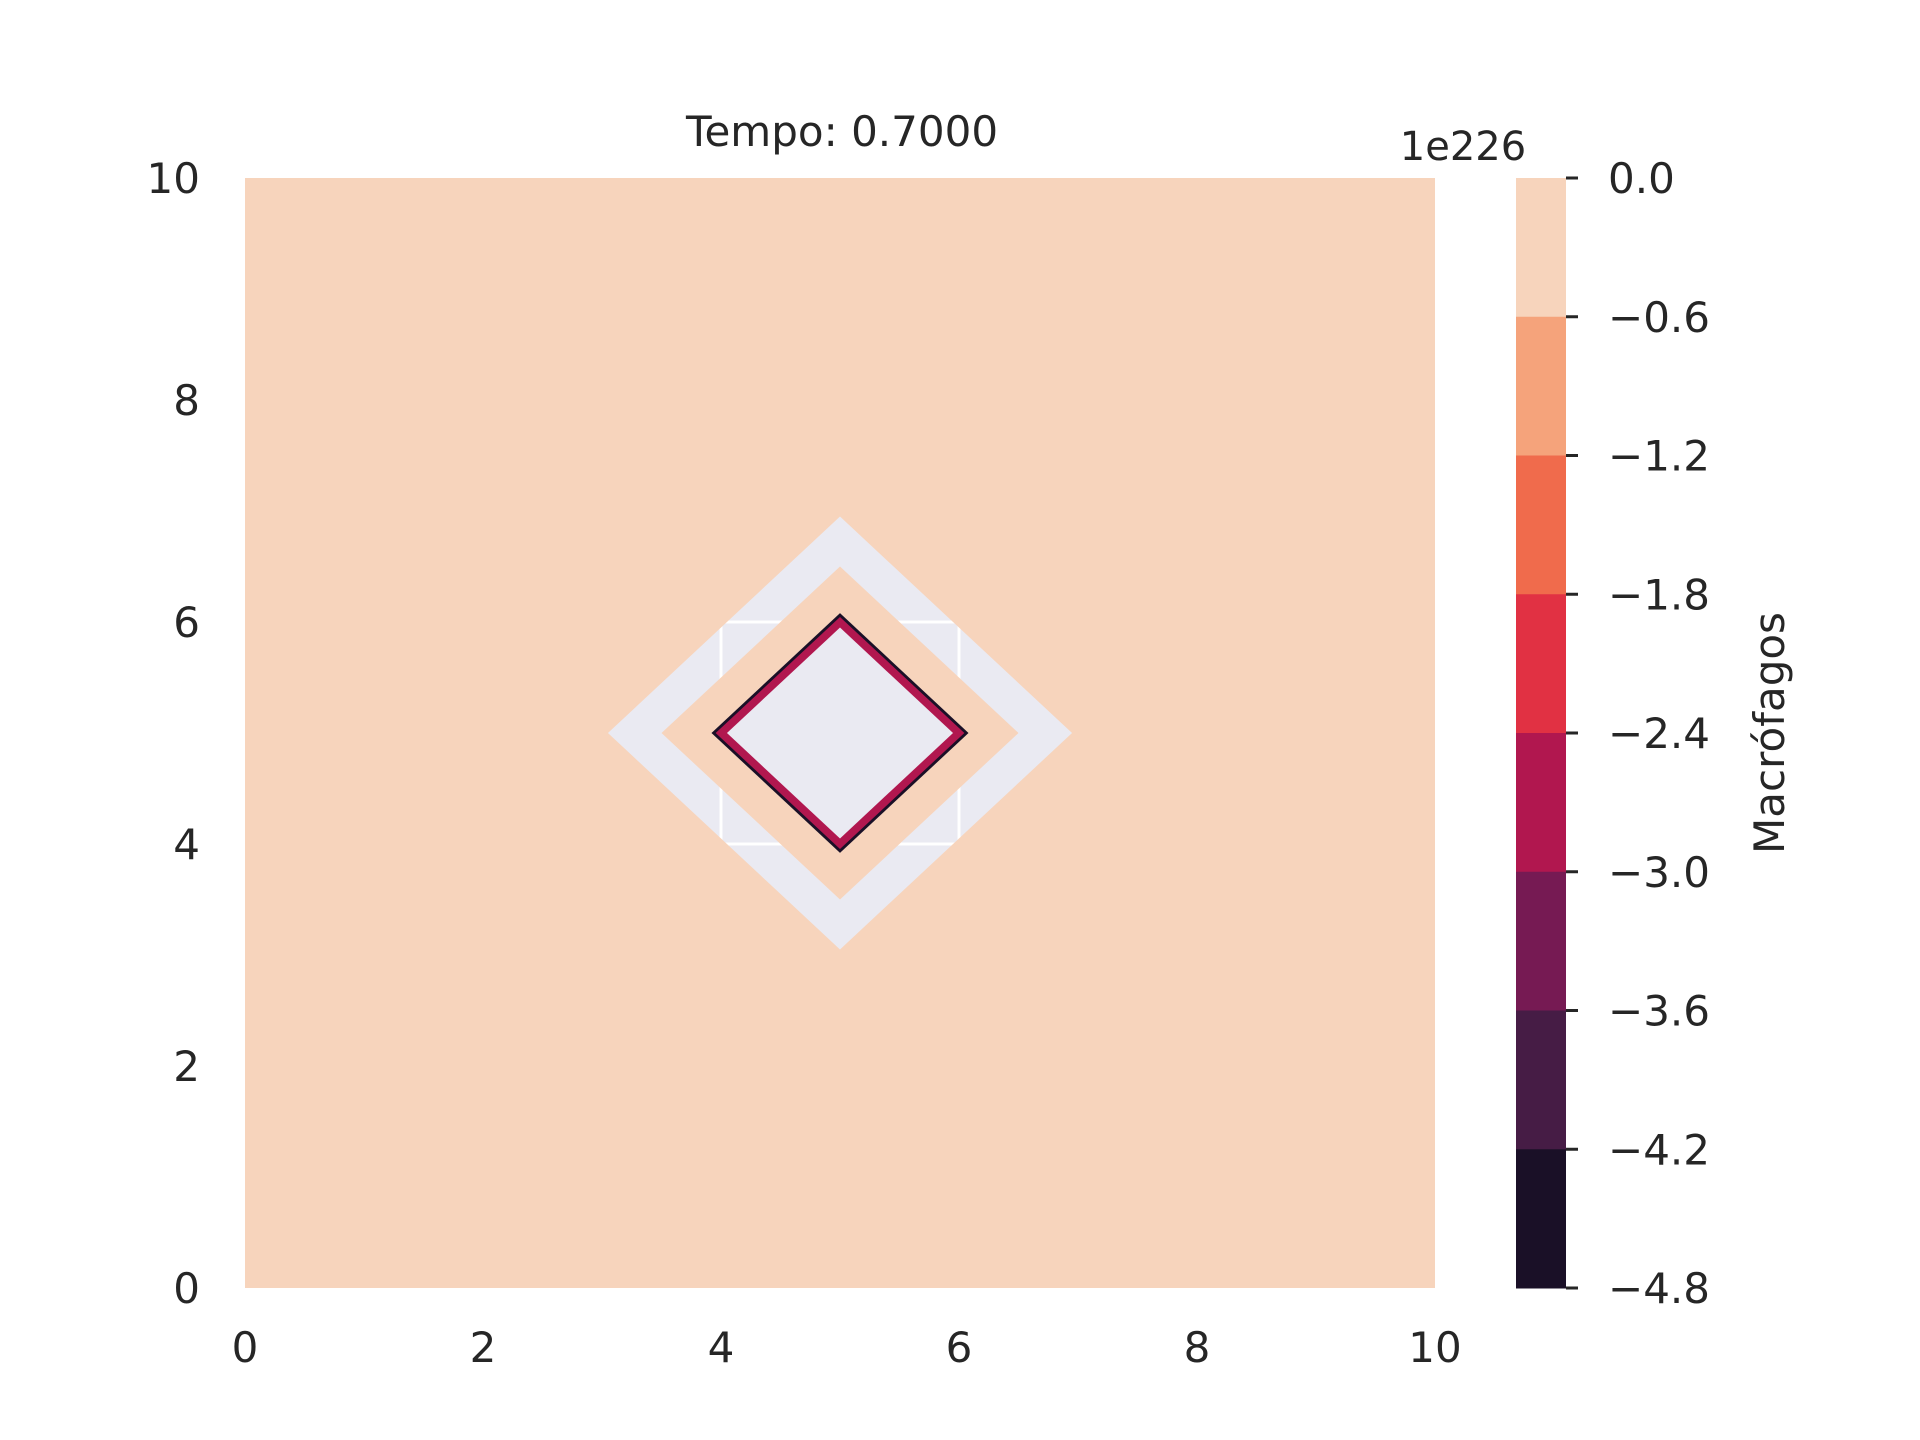 This screenshot has height=1440, width=1920. Describe the element at coordinates (245, 1347) in the screenshot. I see `x-tick-label: 0` at that location.